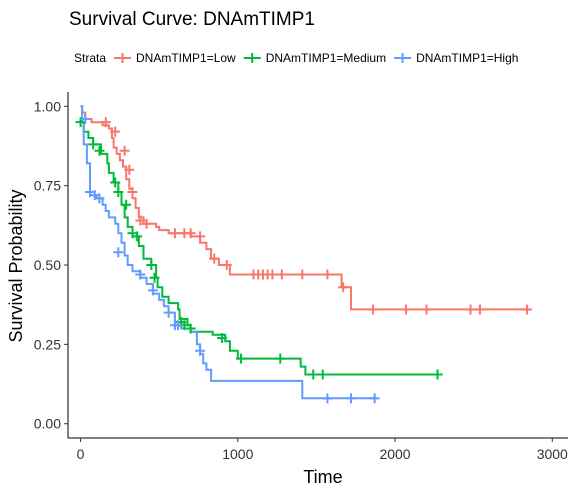  I want to click on y-axis-title: Survival Probability, so click(16, 265).